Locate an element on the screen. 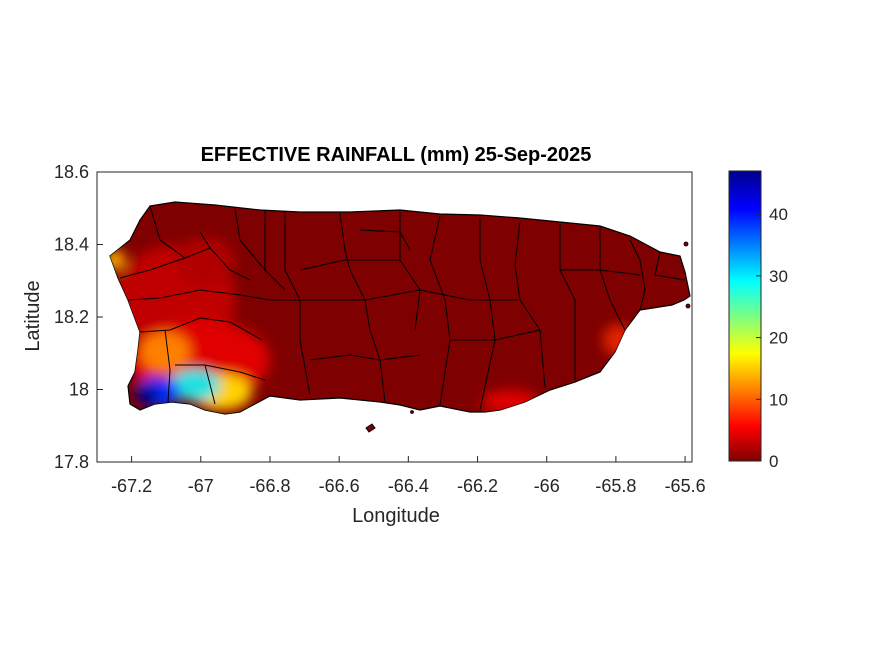 Image resolution: width=875 pixels, height=656 pixels. y-axis-ticks: 18.6 18.4 18.2 18 17.8 is located at coordinates (78, 317).